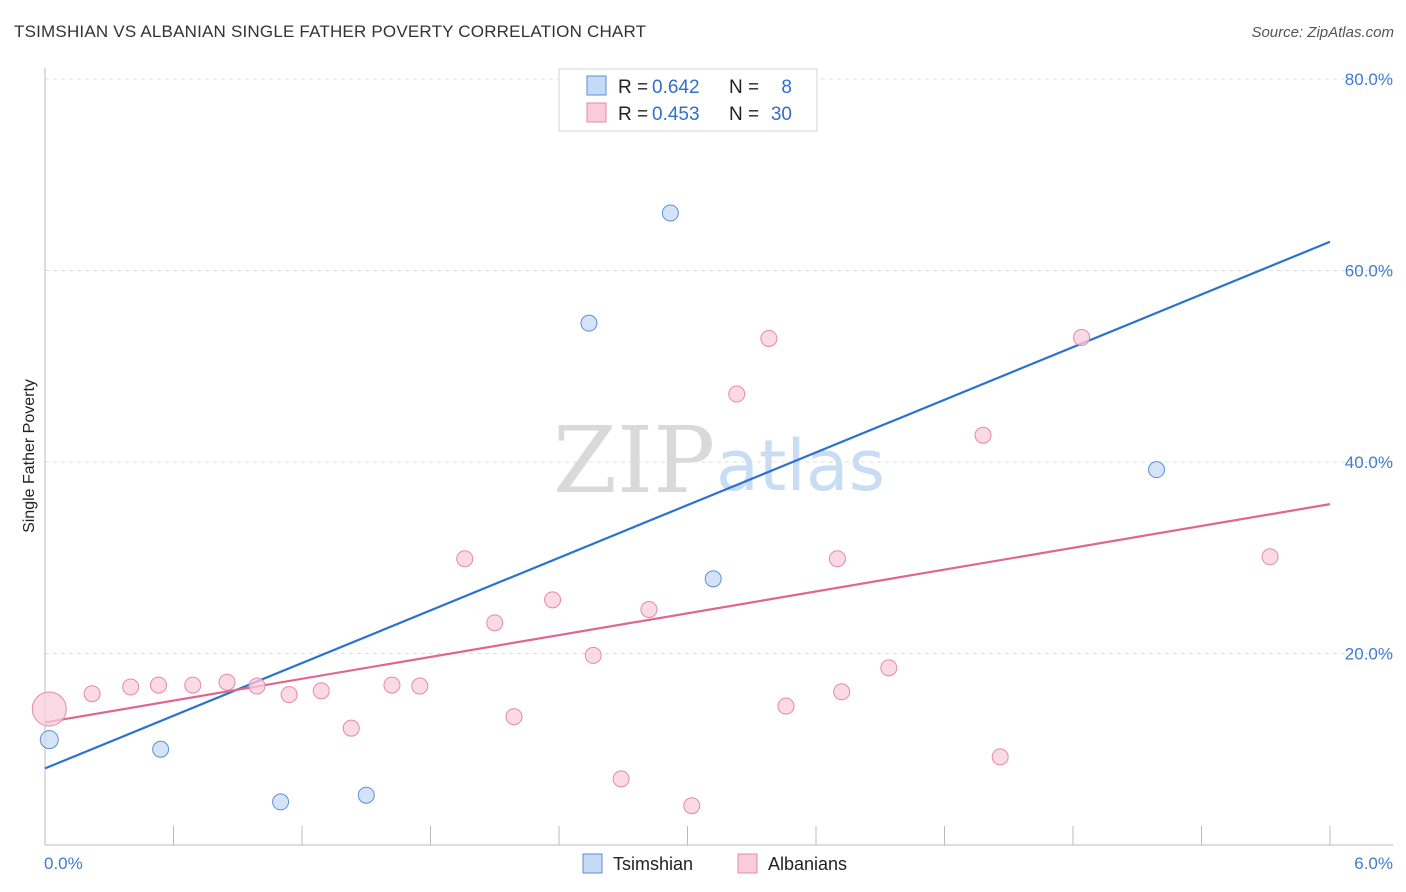  Describe the element at coordinates (653, 864) in the screenshot. I see `bottom-legend-label-tsimshian: Tsimshian` at that location.